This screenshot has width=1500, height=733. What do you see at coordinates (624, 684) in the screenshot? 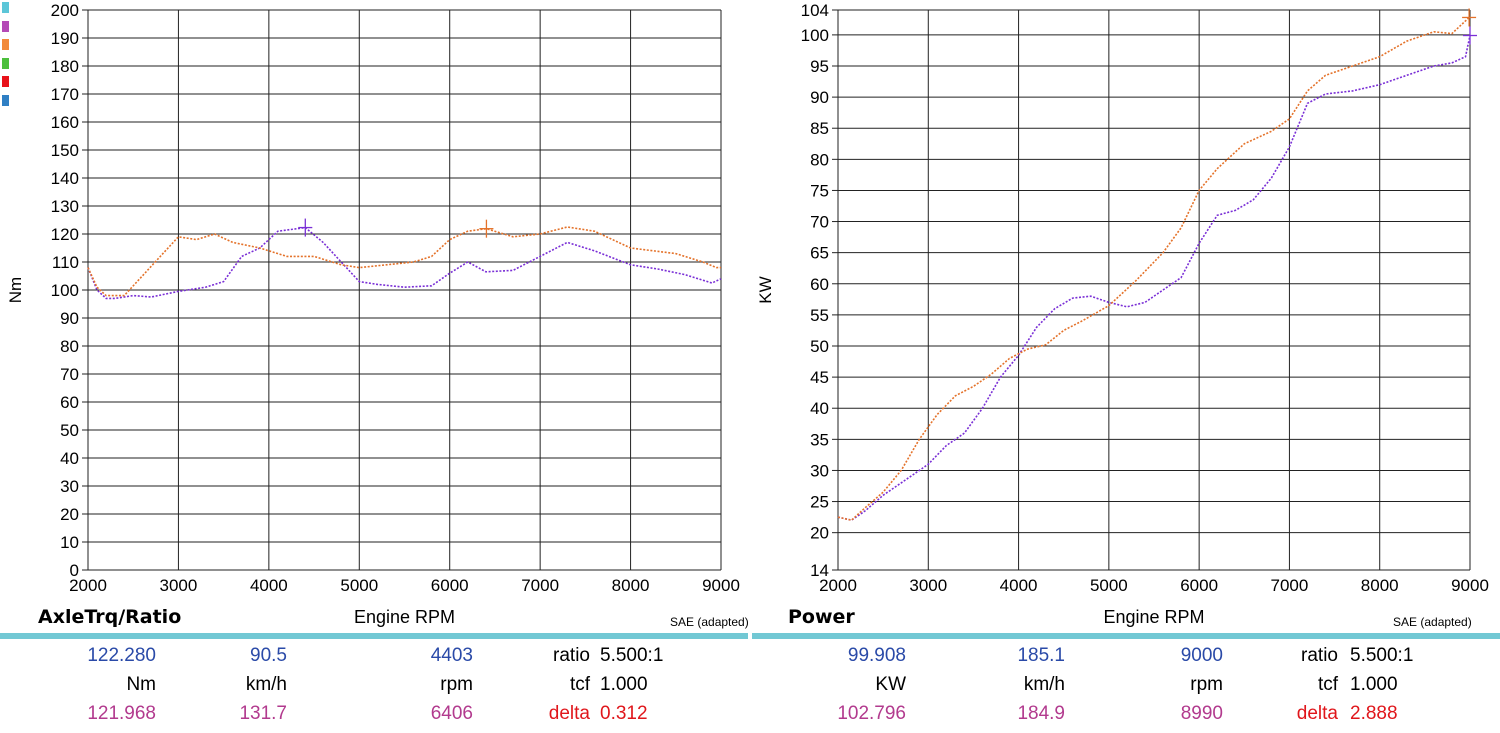
I see `left-tcf-value: 1.000` at bounding box center [624, 684].